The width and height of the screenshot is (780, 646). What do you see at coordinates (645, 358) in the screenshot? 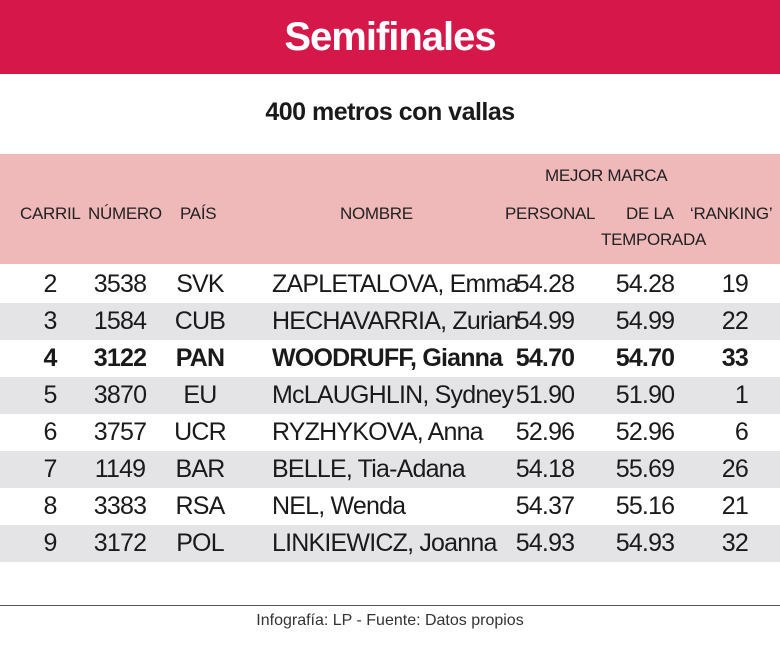
I see `cell-temporada: 54.70` at bounding box center [645, 358].